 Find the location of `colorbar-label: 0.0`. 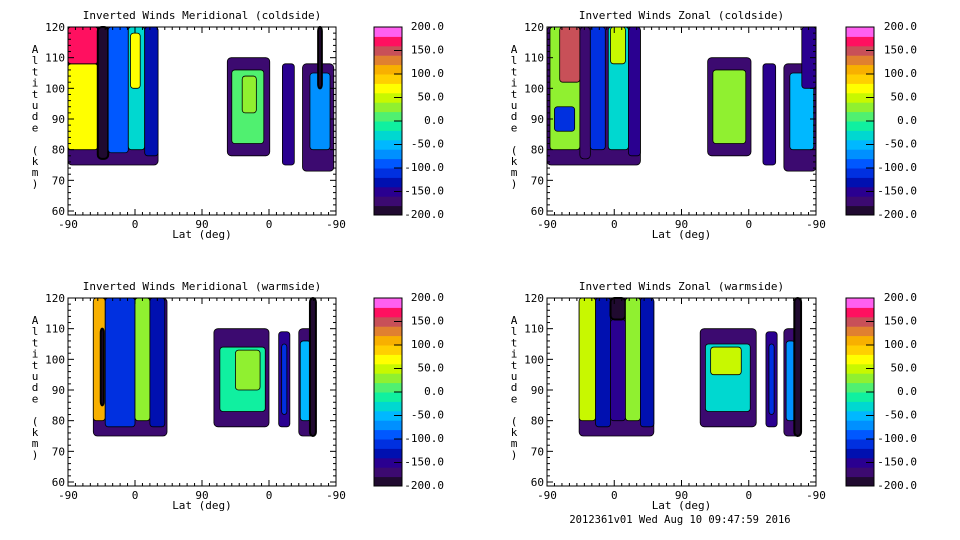

colorbar-label: 0.0 is located at coordinates (434, 391).